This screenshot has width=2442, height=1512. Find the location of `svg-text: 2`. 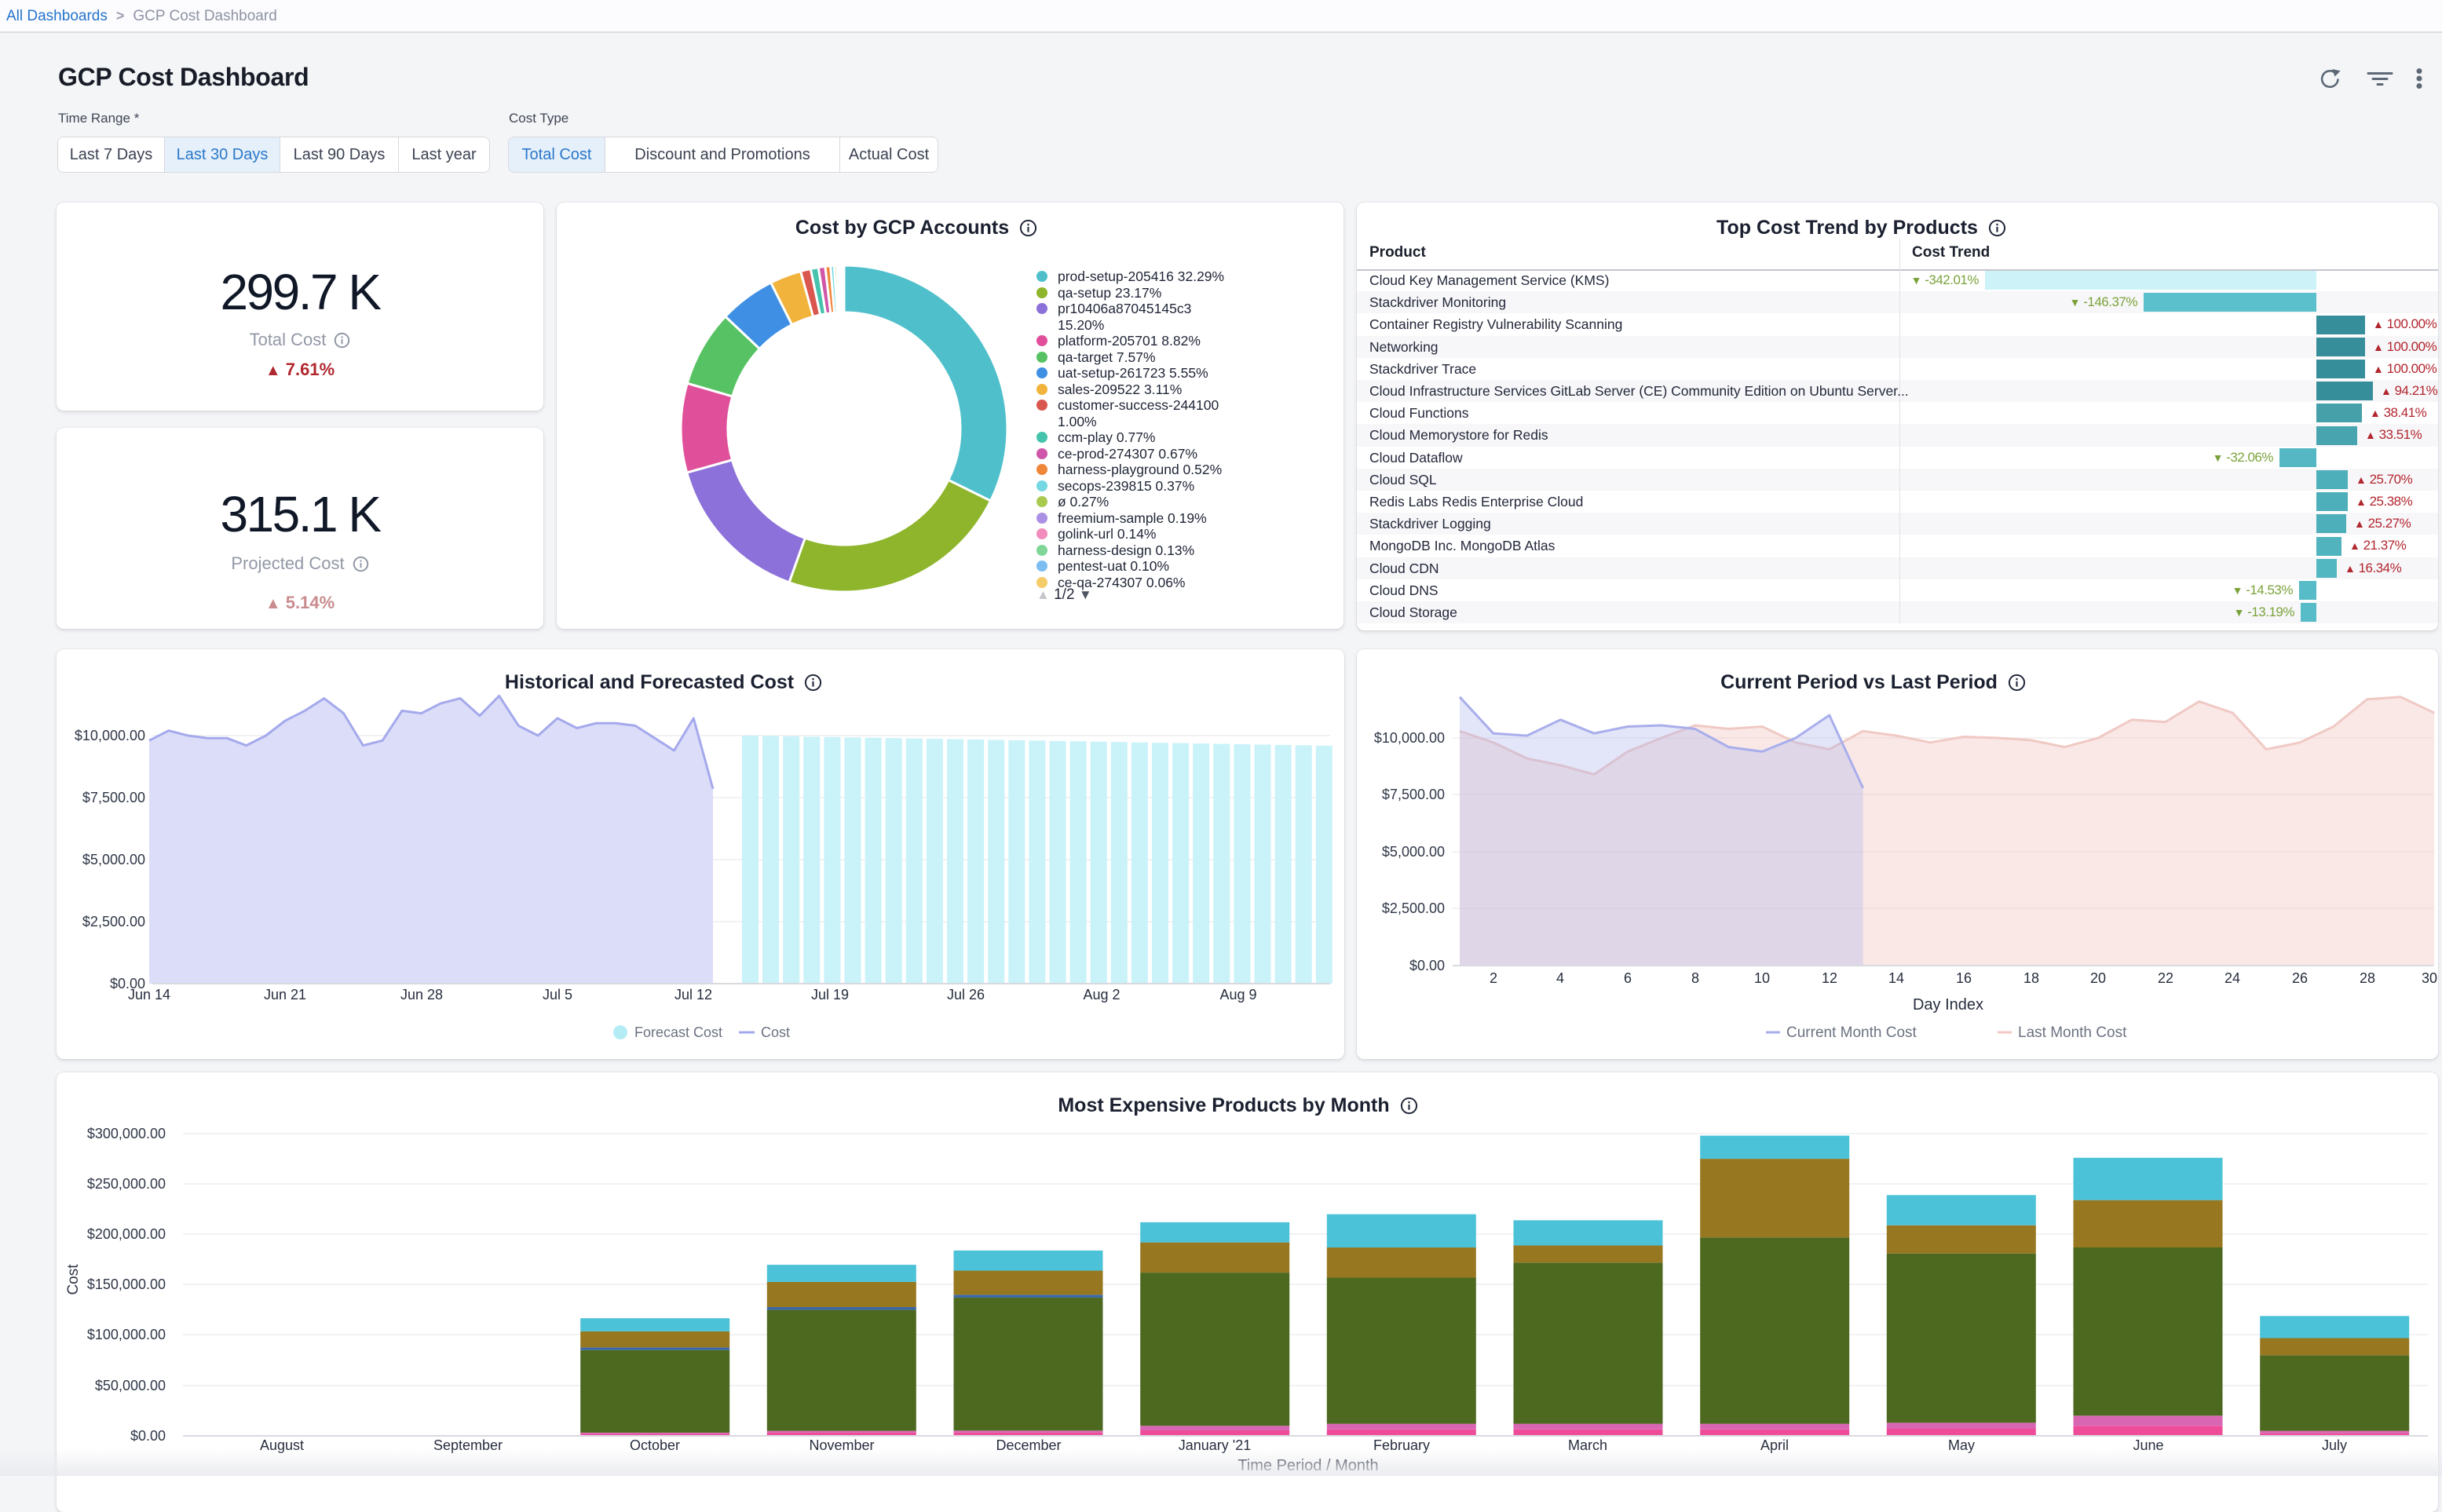

svg-text: 2 is located at coordinates (1493, 978).